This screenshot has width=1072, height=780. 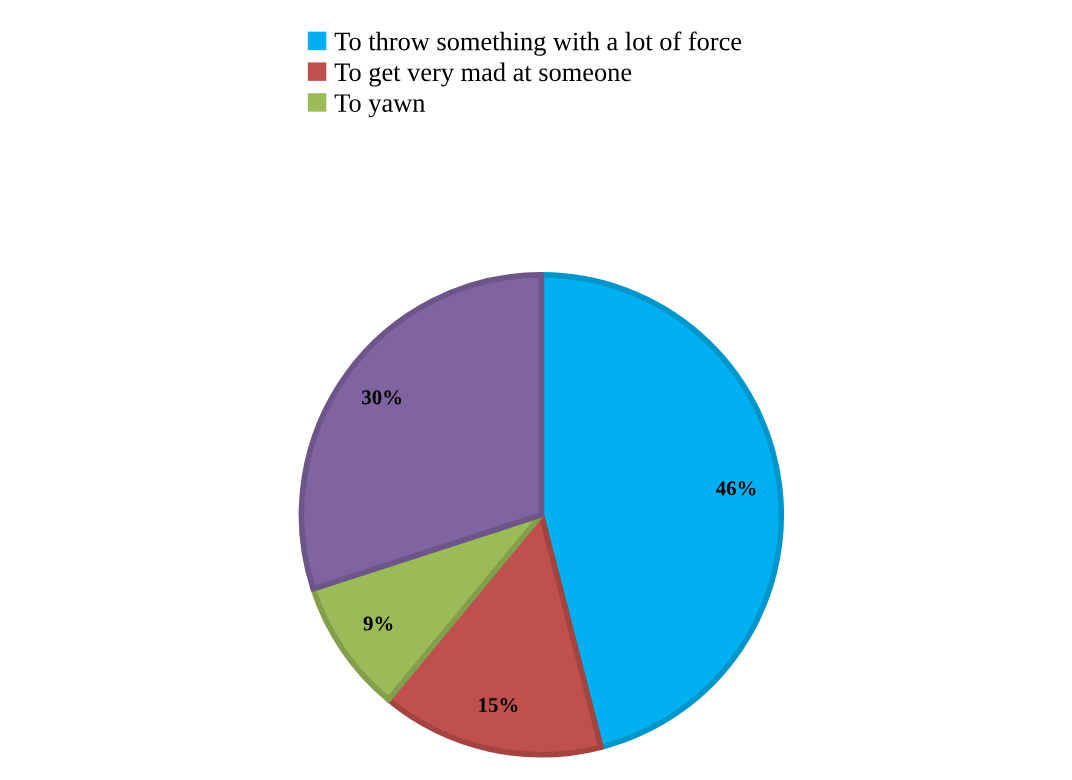 What do you see at coordinates (378, 623) in the screenshot?
I see `data-label: 9%` at bounding box center [378, 623].